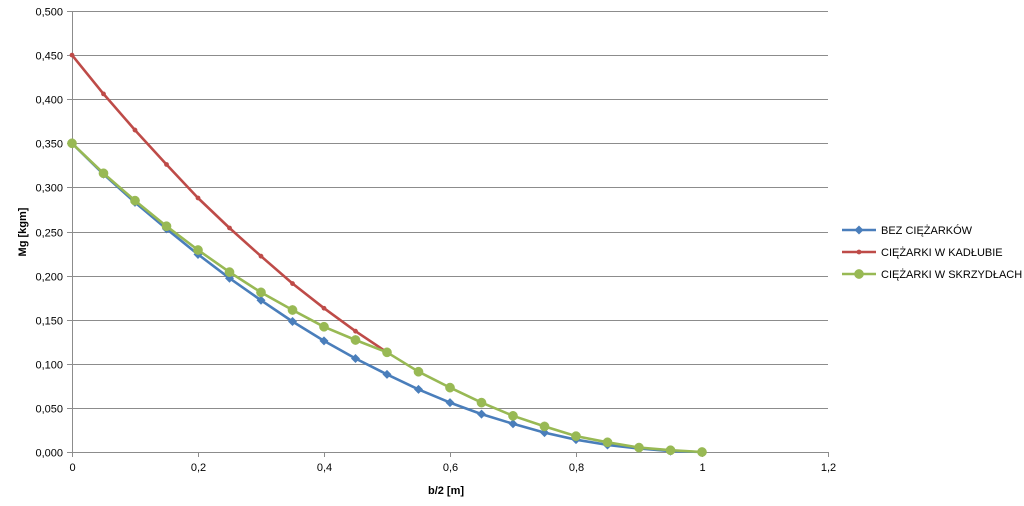 This screenshot has width=1024, height=506. I want to click on y-tick-label: 0,400, so click(49, 101).